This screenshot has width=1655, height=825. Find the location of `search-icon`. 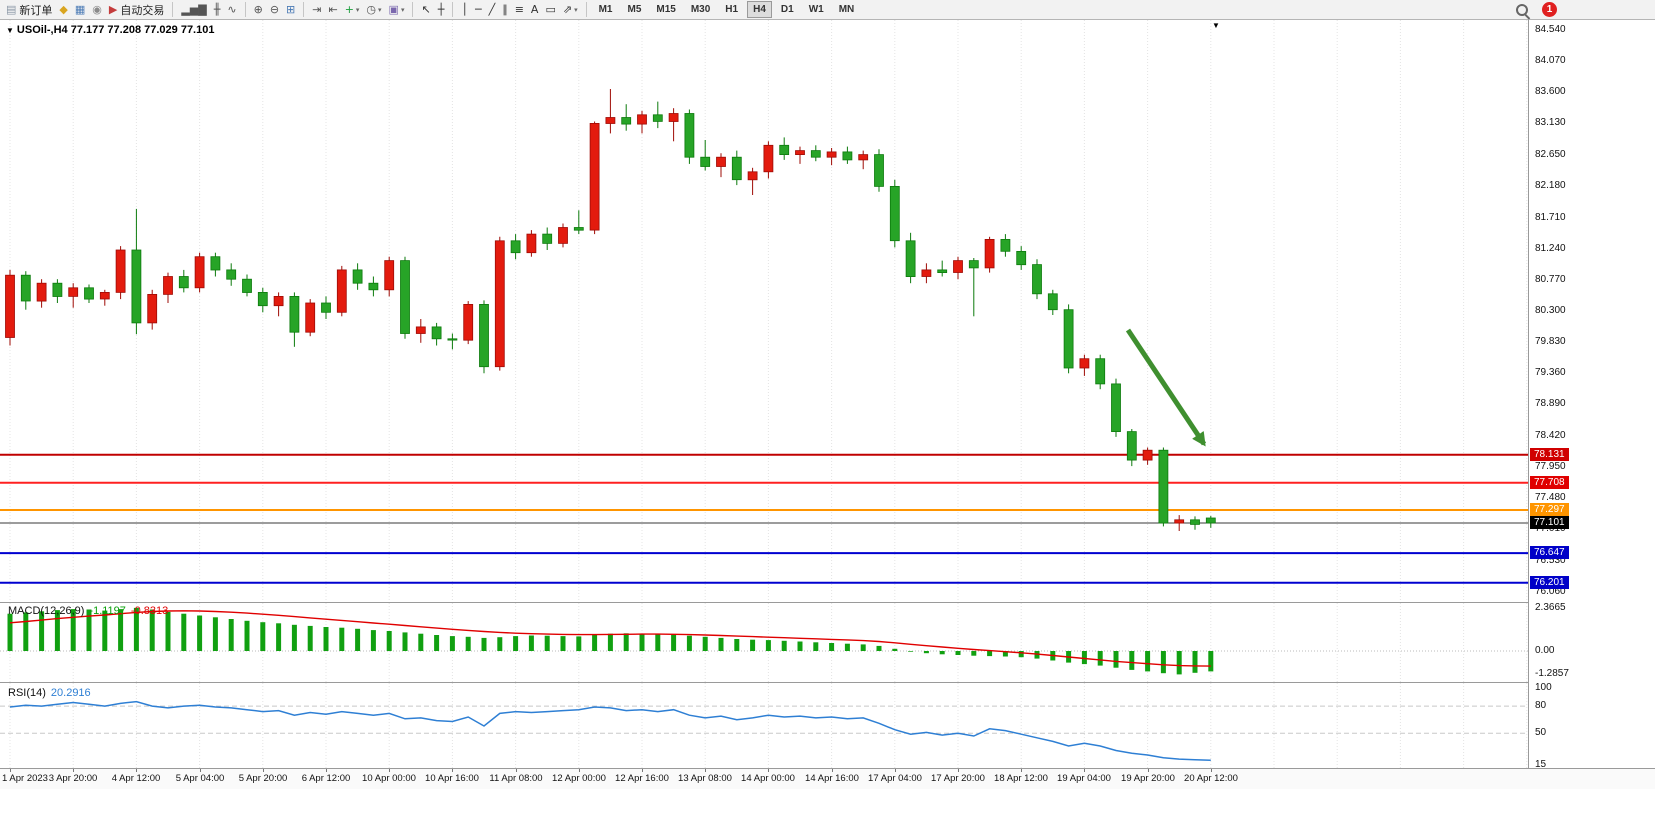

search-icon is located at coordinates (1522, 10).